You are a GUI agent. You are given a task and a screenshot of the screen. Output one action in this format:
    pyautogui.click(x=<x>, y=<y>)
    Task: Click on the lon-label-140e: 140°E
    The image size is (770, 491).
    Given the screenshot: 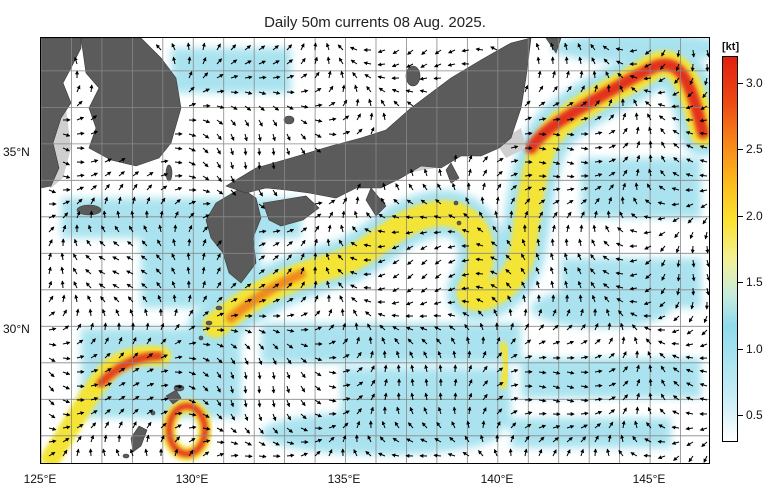 What is the action you would take?
    pyautogui.click(x=497, y=479)
    